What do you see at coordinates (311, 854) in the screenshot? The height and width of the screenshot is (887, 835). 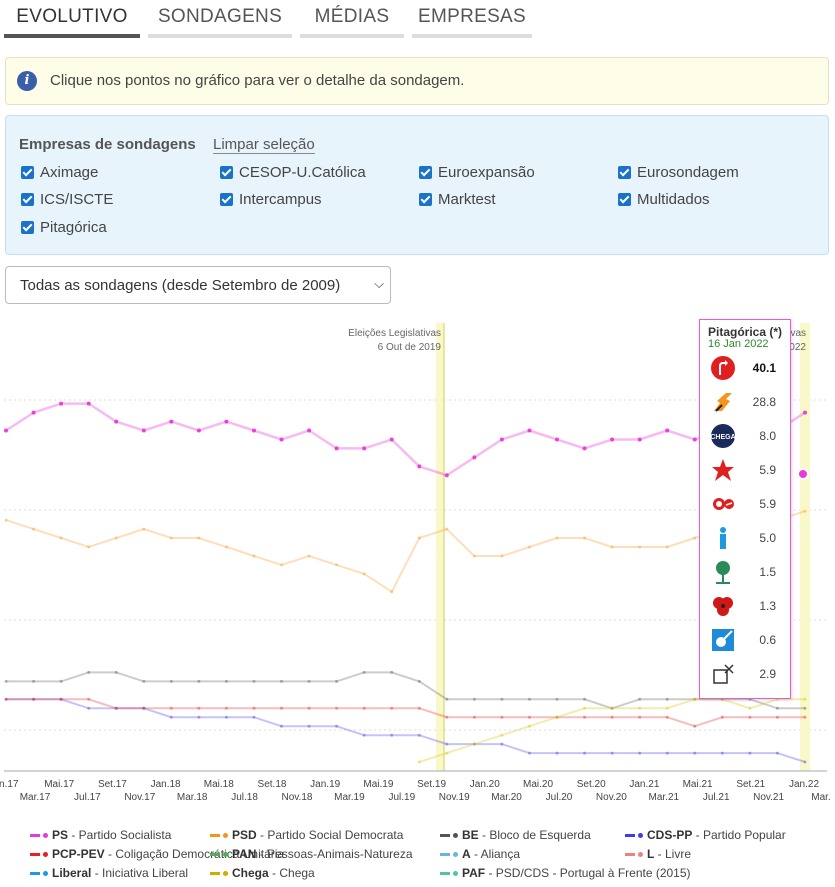 I see `legend-item-pan: PAN - Pessoas-Animais-Natureza` at bounding box center [311, 854].